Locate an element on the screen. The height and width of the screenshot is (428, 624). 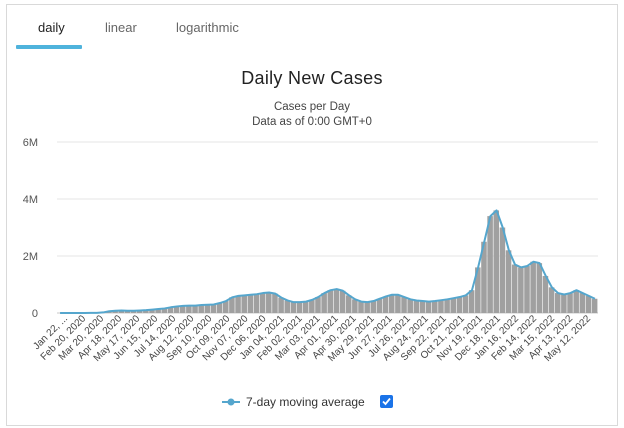
active-tab-indicator is located at coordinates (49, 47).